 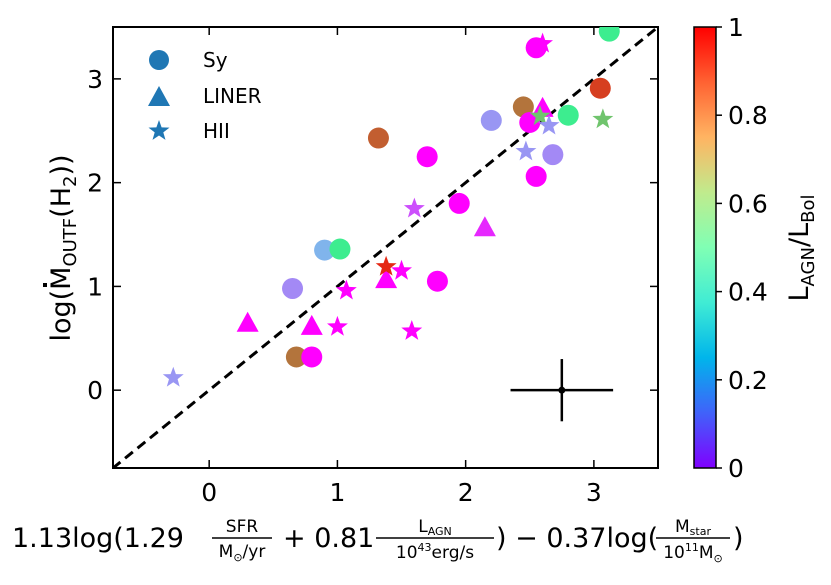 What do you see at coordinates (705, 247) in the screenshot?
I see `colorbar` at bounding box center [705, 247].